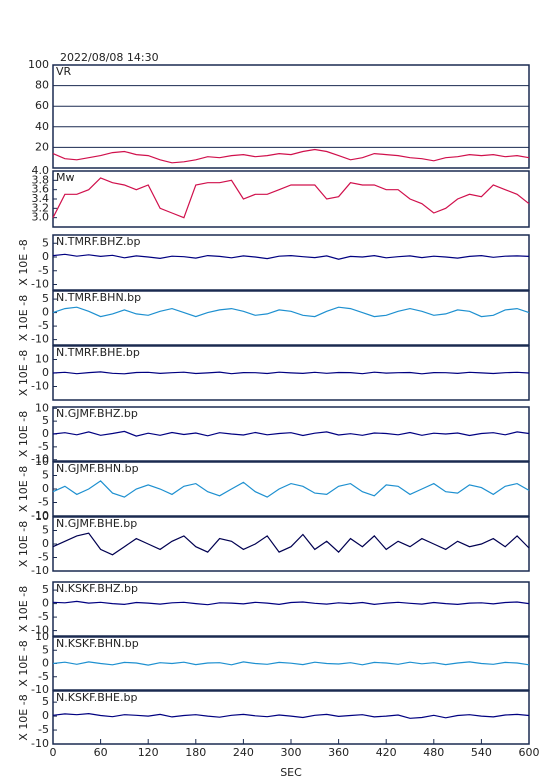 This screenshot has height=781, width=554. What do you see at coordinates (42, 146) in the screenshot?
I see `y-tick-label: 20` at bounding box center [42, 146].